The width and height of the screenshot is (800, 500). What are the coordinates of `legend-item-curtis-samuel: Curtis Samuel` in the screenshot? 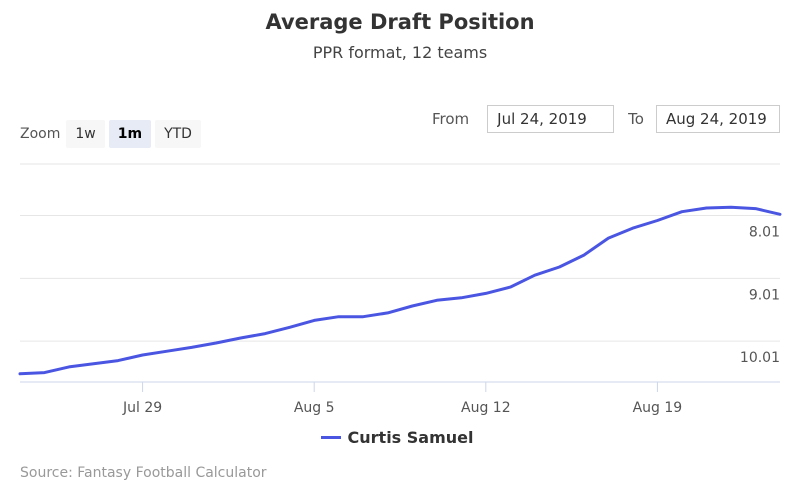 It's located at (397, 437).